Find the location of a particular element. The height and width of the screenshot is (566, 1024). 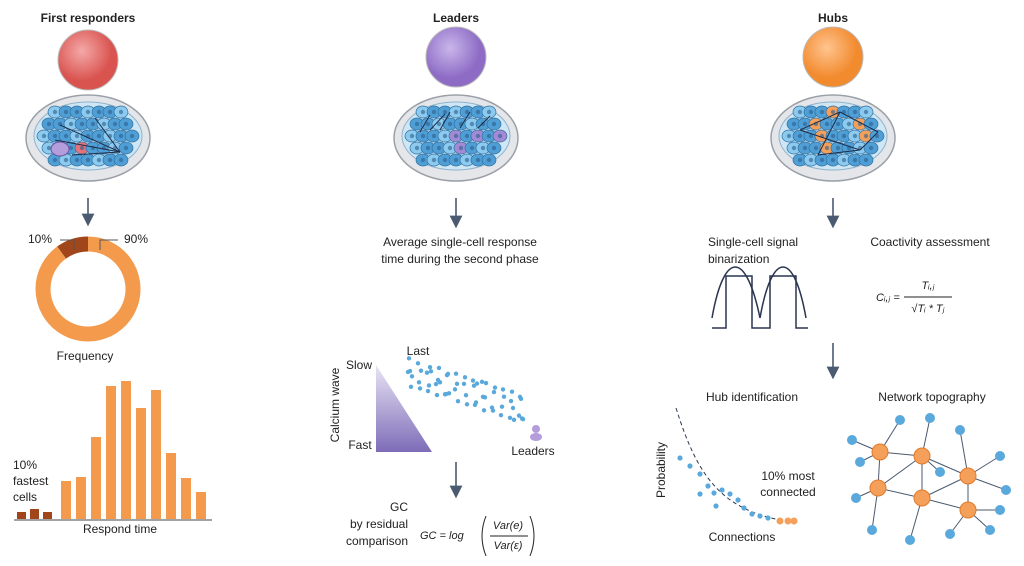

donut-label: 10% is located at coordinates (40, 239).